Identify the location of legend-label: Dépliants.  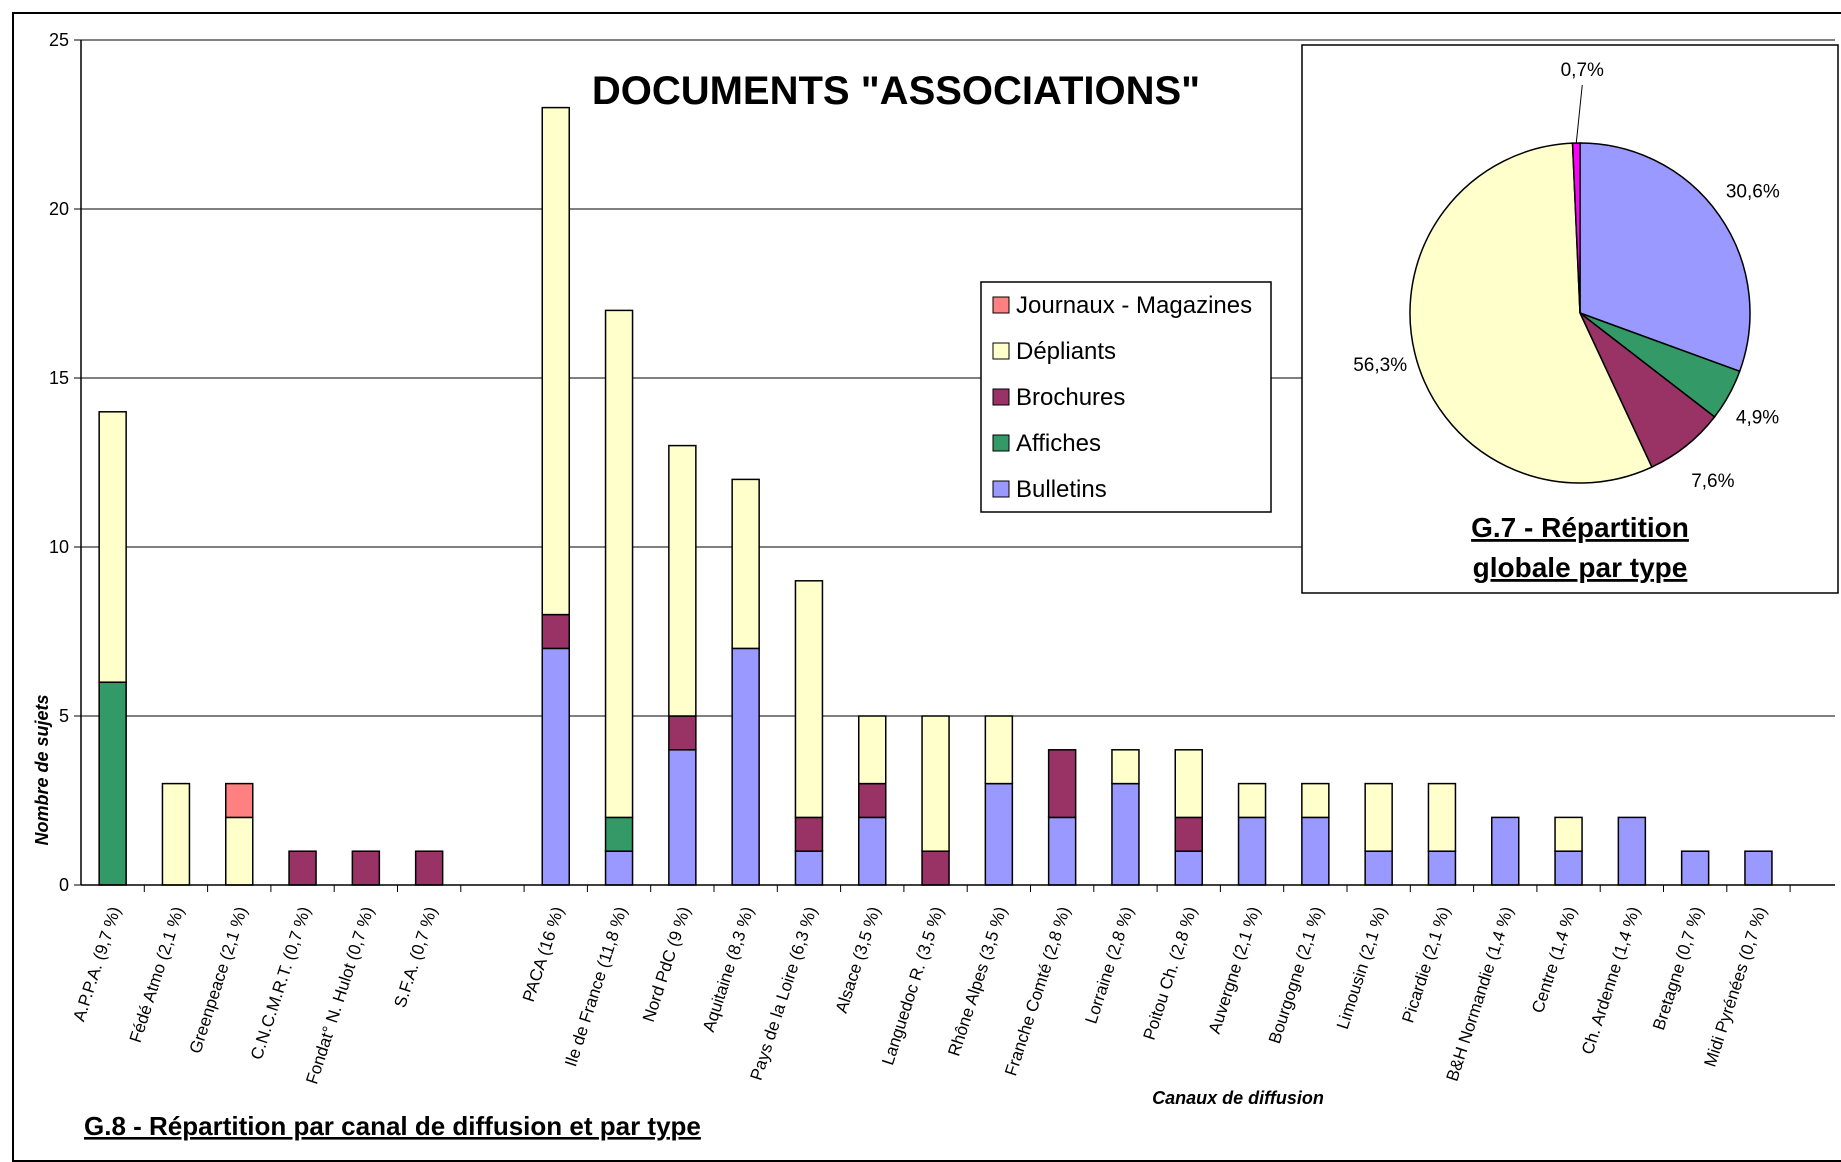
(1066, 351).